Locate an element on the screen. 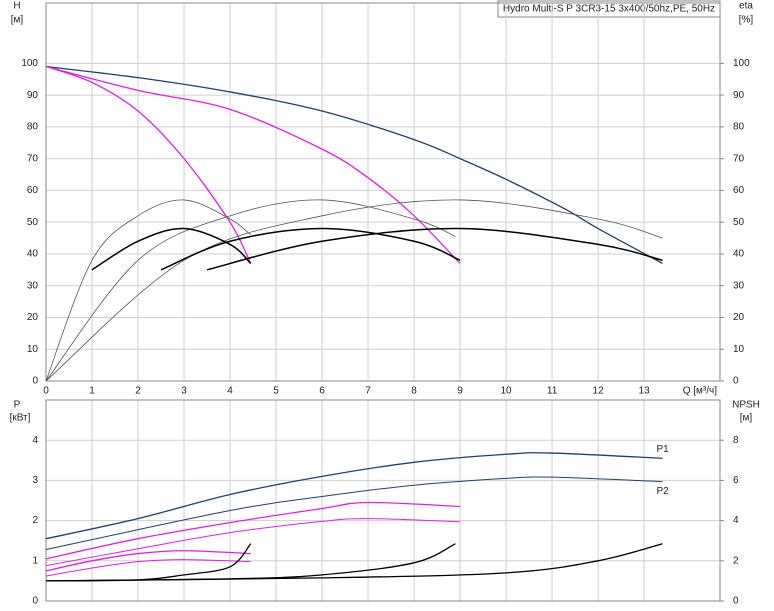 The width and height of the screenshot is (774, 611). y2-tick-label: 50 is located at coordinates (739, 222).